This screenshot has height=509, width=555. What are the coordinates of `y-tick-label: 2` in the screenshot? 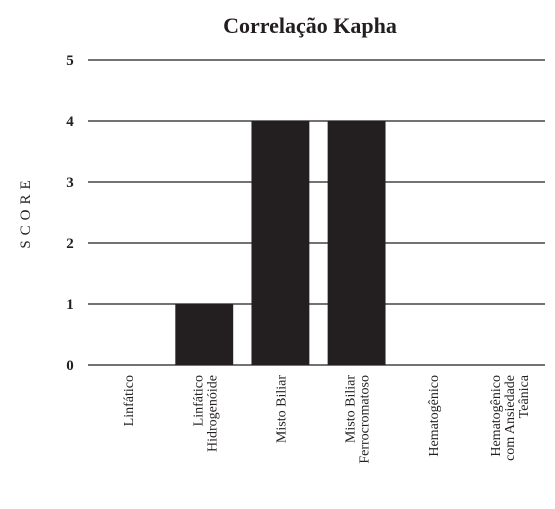 It's located at (70, 244).